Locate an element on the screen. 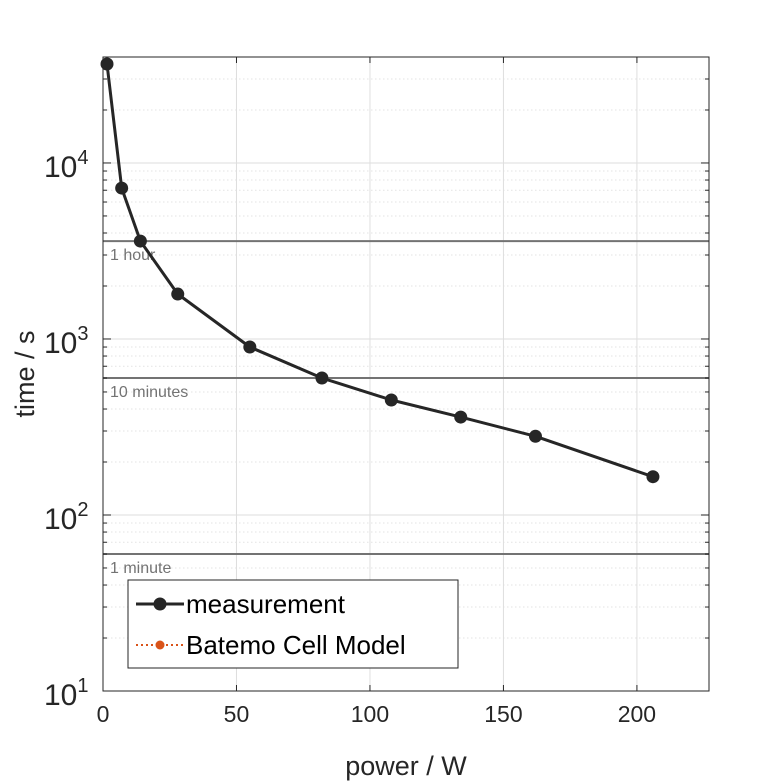  x-tick-label: 100 is located at coordinates (370, 714).